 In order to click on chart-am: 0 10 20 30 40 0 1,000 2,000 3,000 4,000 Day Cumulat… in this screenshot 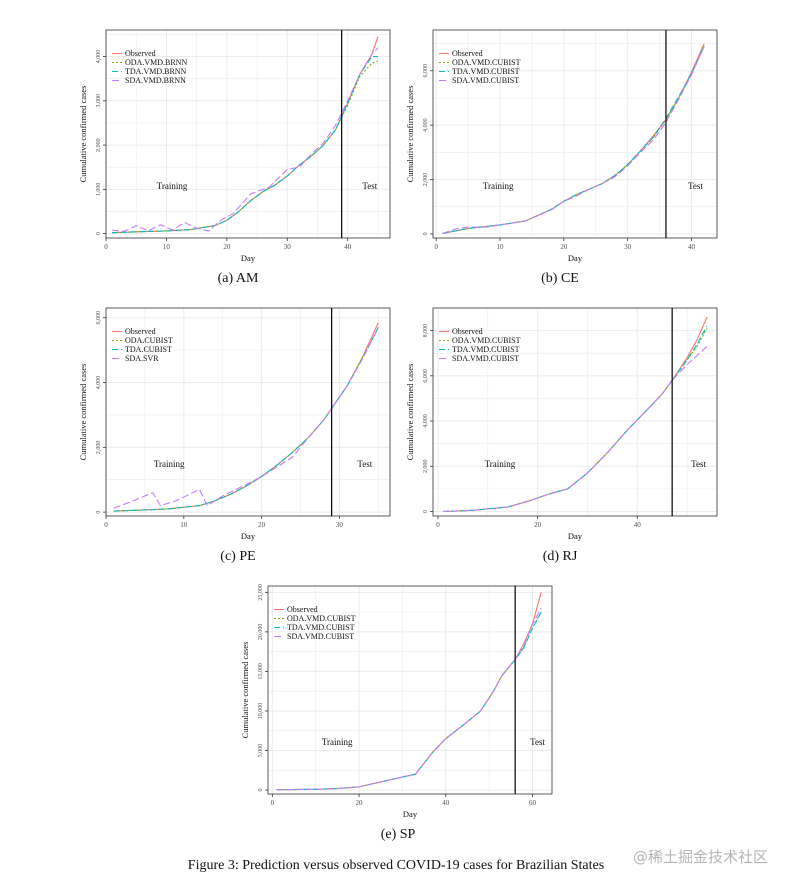, I will do `click(234, 146)`.